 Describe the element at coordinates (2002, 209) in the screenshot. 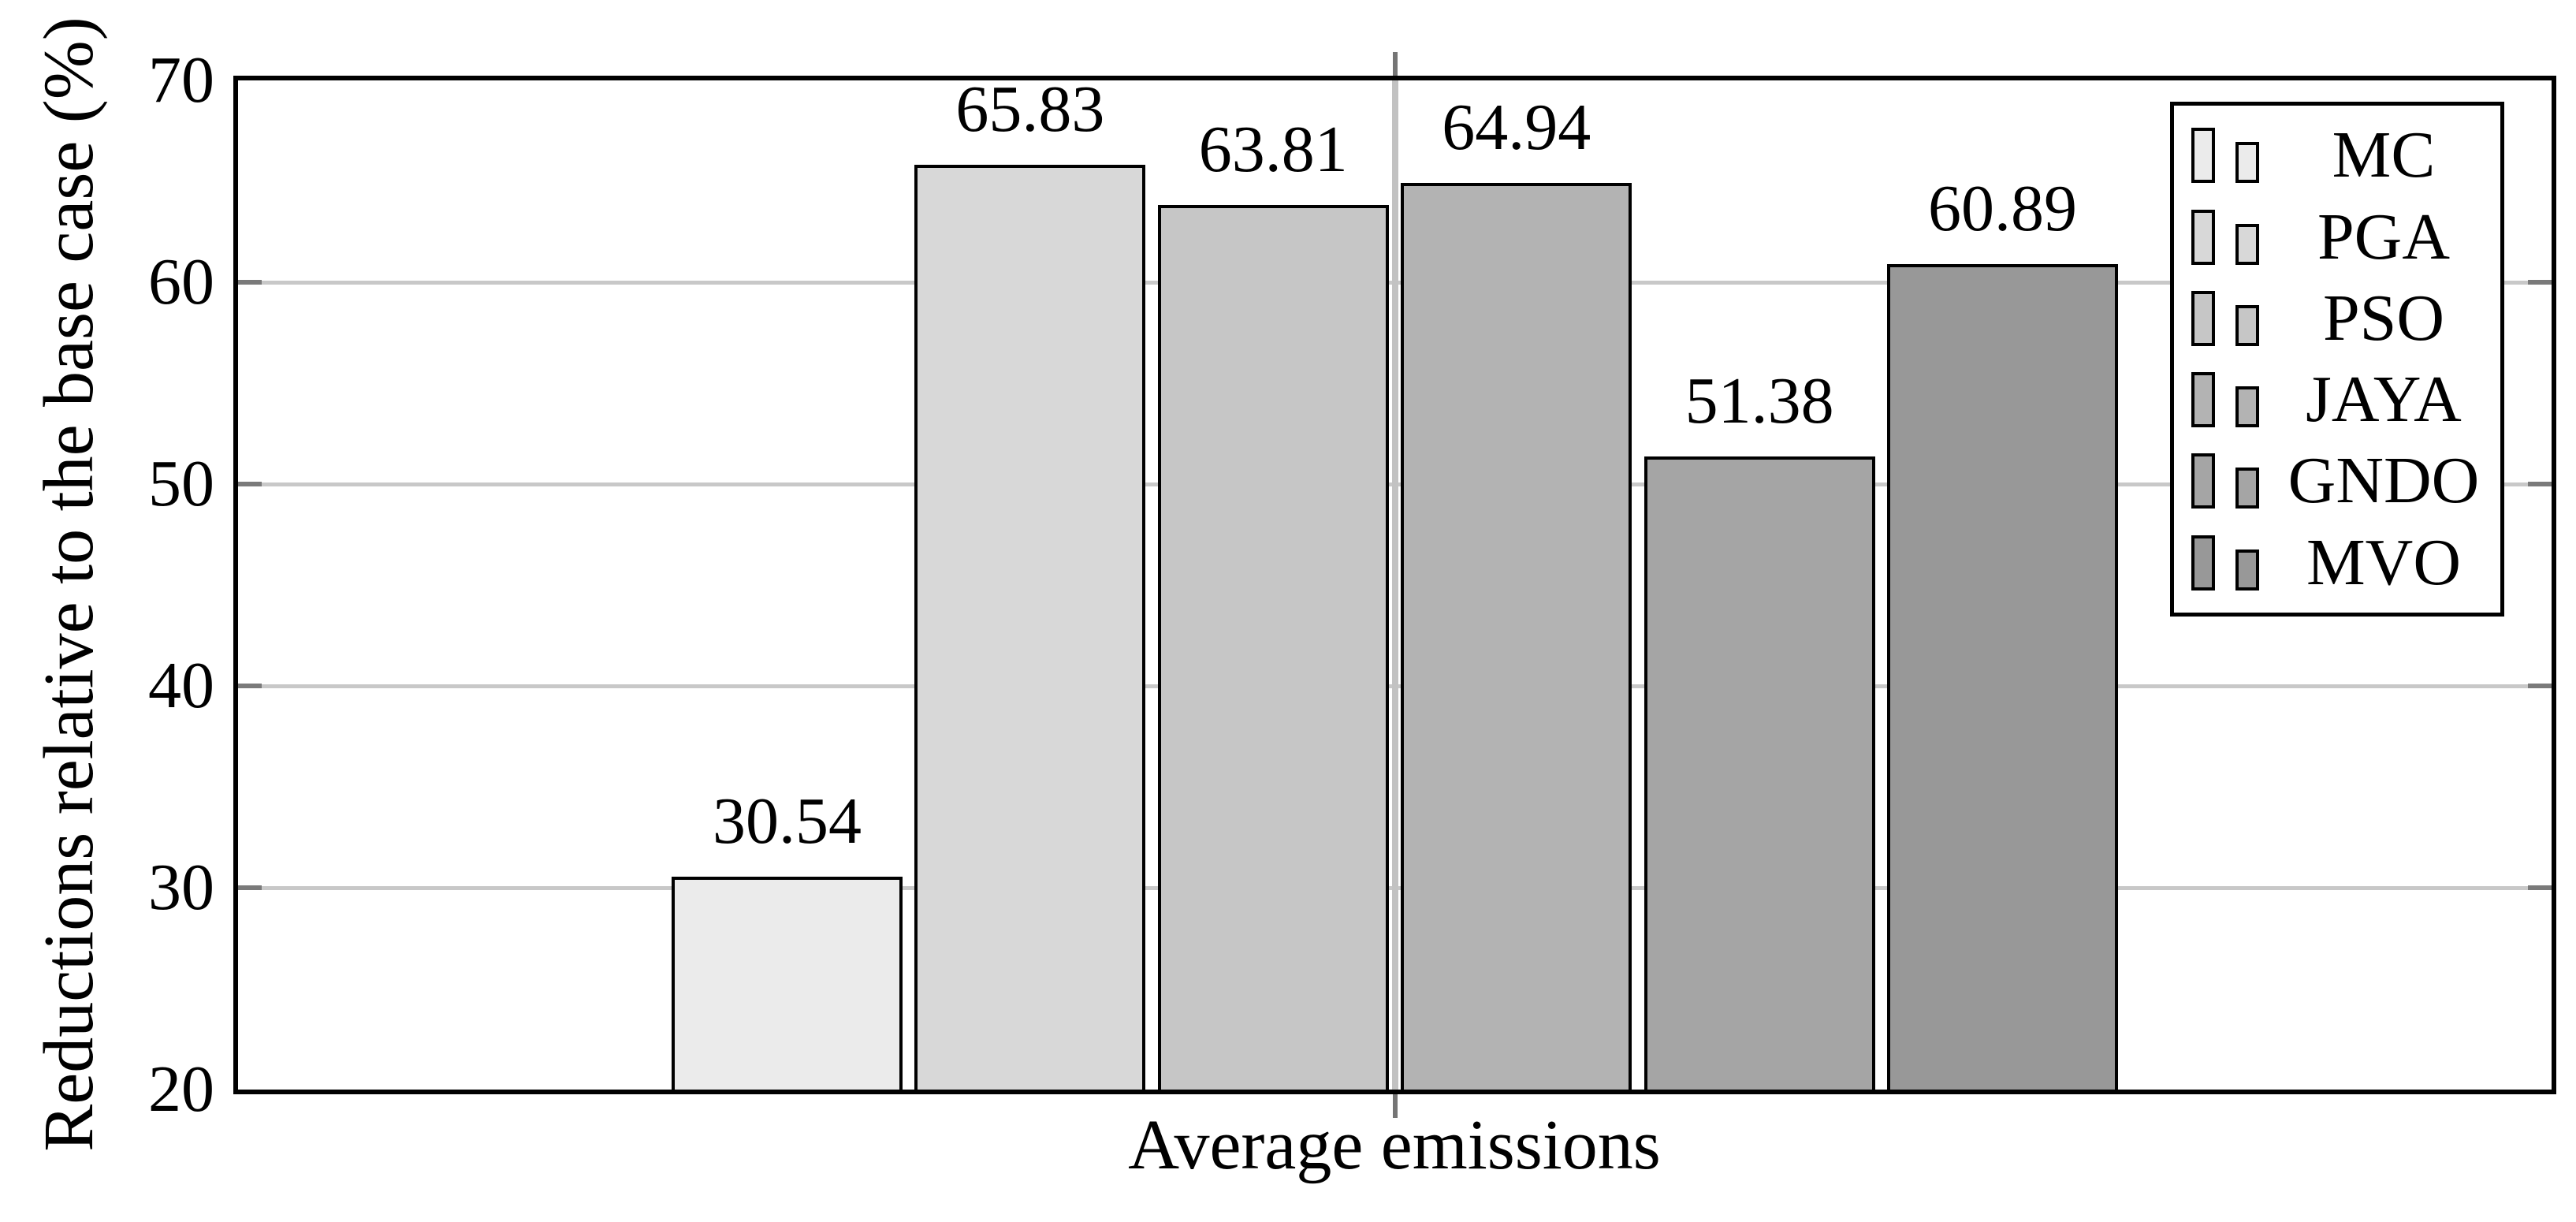

I see `bar-value-label-MVO: 60.89` at that location.